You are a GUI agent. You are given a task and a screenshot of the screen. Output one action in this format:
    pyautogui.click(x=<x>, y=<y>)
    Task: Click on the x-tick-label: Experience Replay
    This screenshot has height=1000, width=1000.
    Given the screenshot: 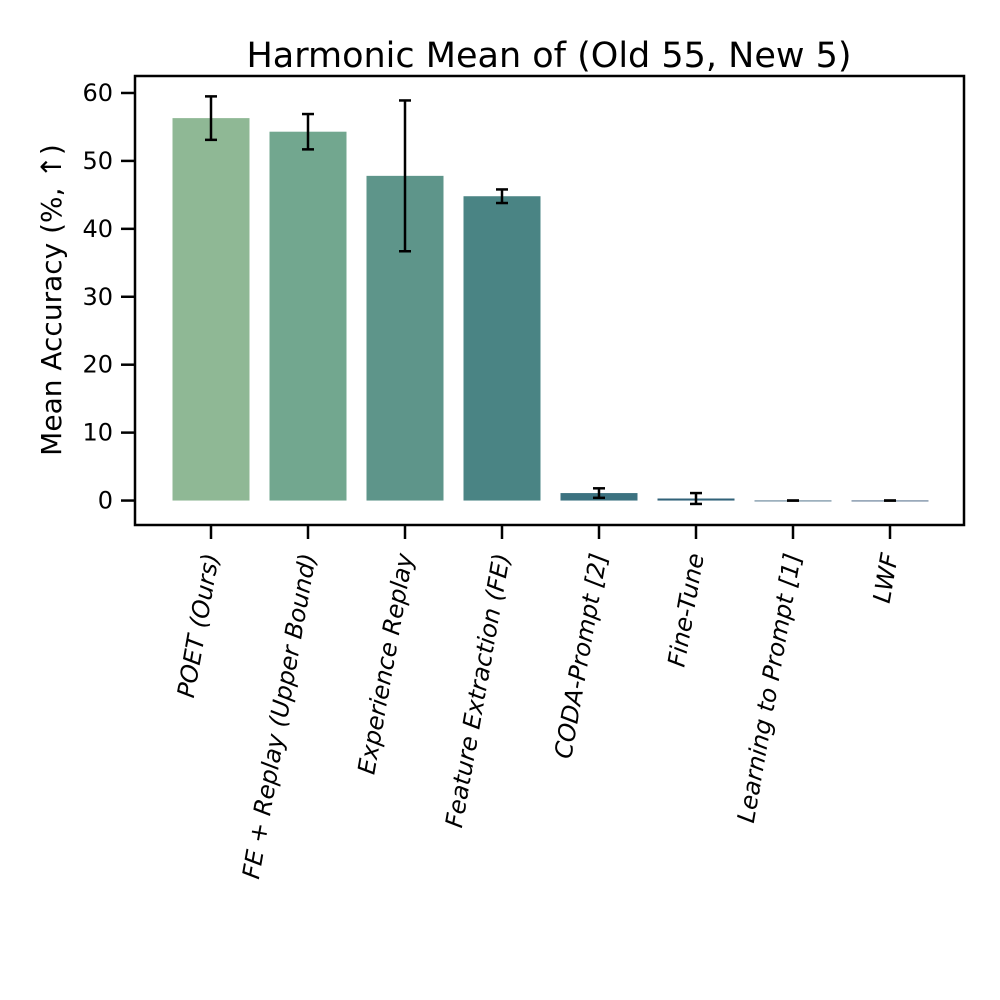 What is the action you would take?
    pyautogui.click(x=385, y=663)
    